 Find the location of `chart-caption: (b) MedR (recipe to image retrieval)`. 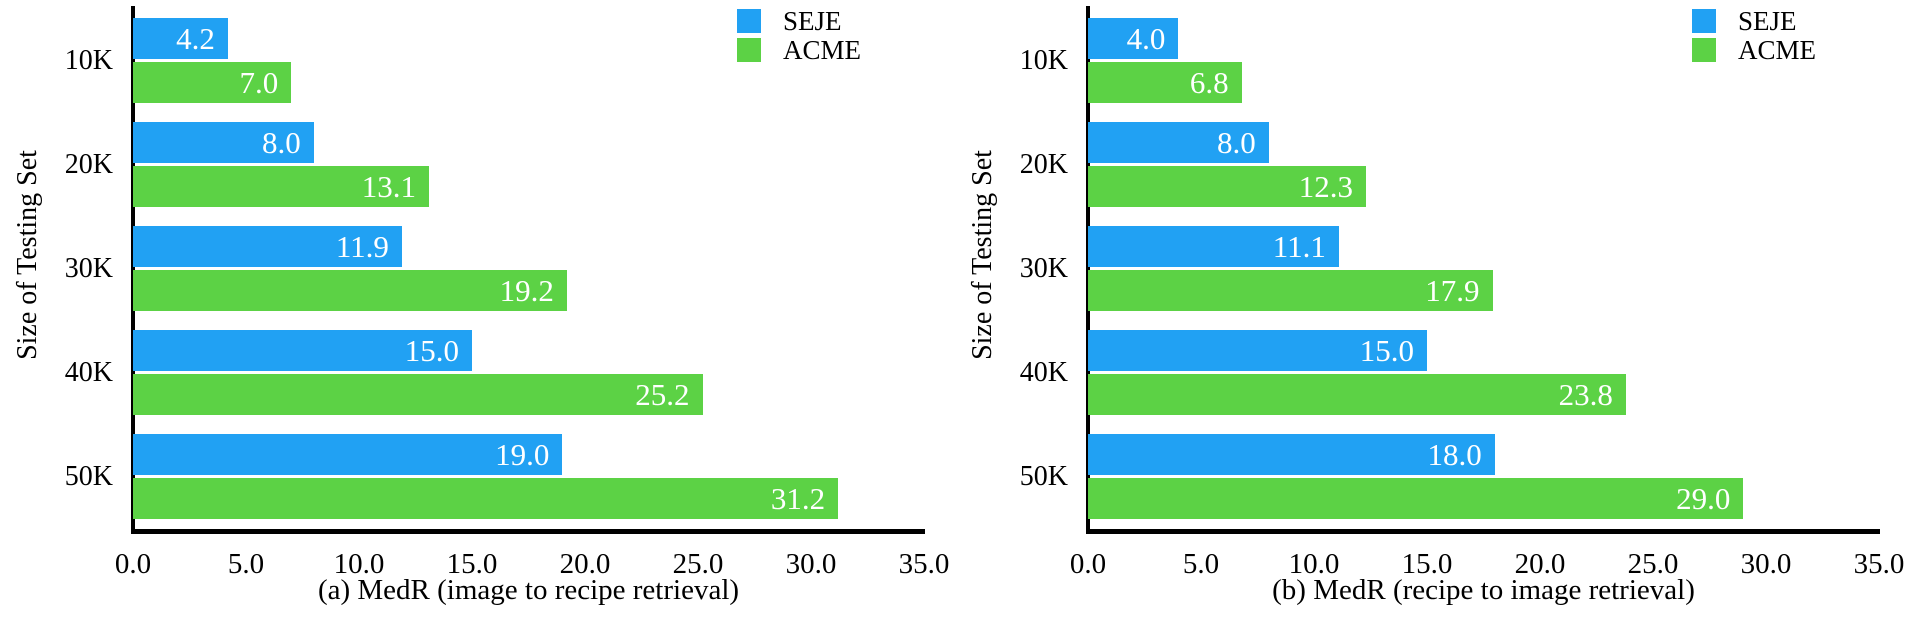

chart-caption: (b) MedR (recipe to image retrieval) is located at coordinates (1483, 590).